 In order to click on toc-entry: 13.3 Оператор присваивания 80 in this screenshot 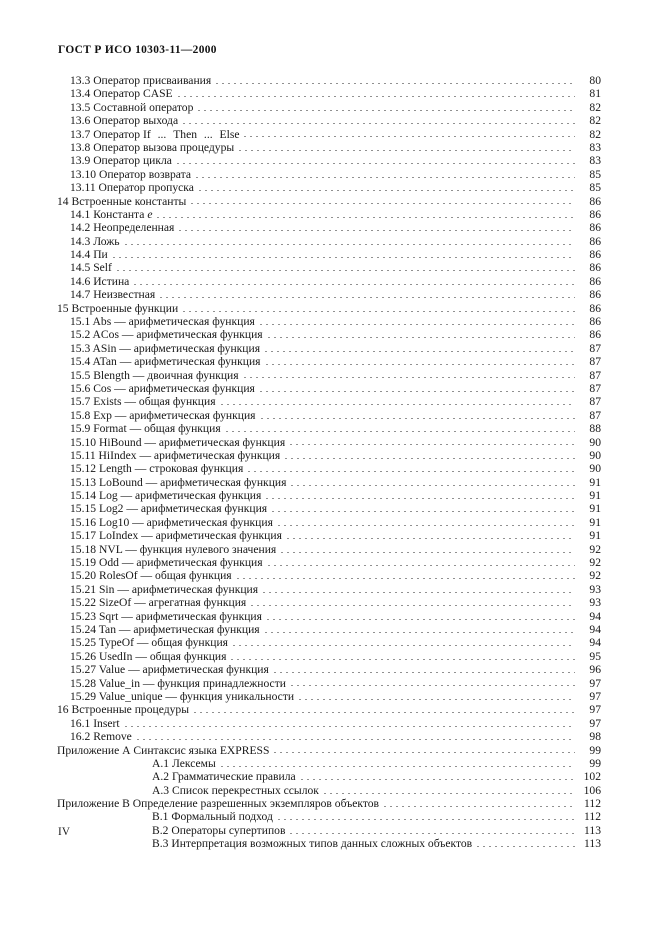, I will do `click(330, 80)`.